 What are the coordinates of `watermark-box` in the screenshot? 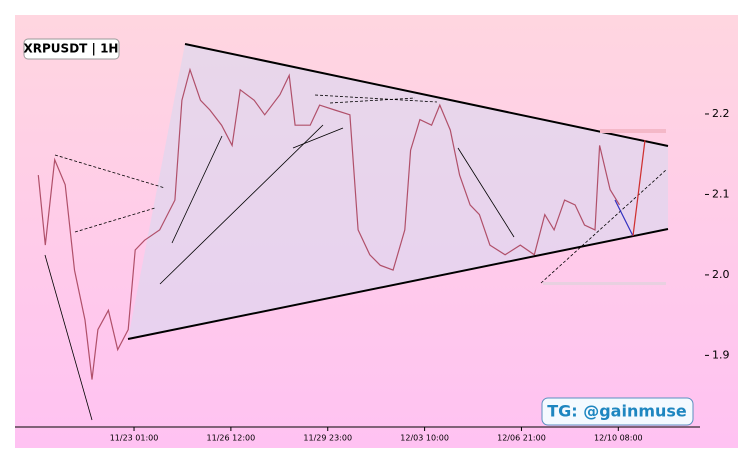 It's located at (617, 411).